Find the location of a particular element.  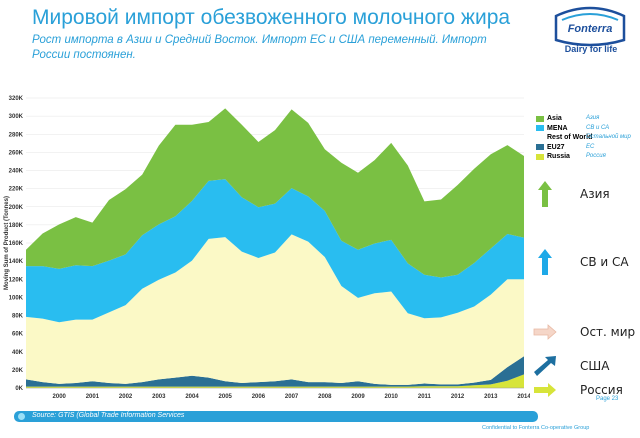

x-tick-label: 2000 is located at coordinates (60, 397).